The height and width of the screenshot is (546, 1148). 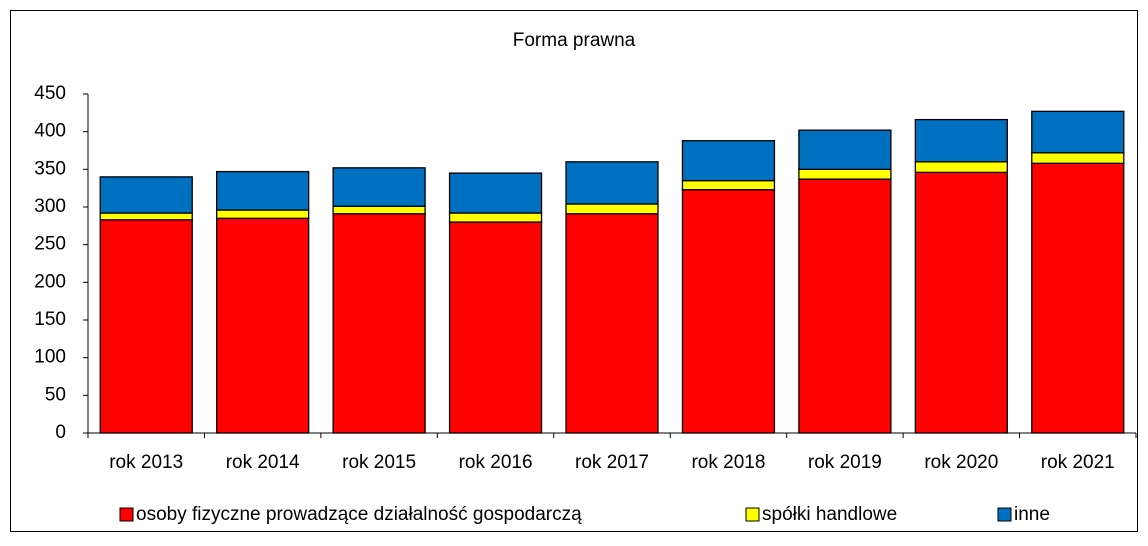 What do you see at coordinates (379, 462) in the screenshot?
I see `x-tick-label: rok 2015` at bounding box center [379, 462].